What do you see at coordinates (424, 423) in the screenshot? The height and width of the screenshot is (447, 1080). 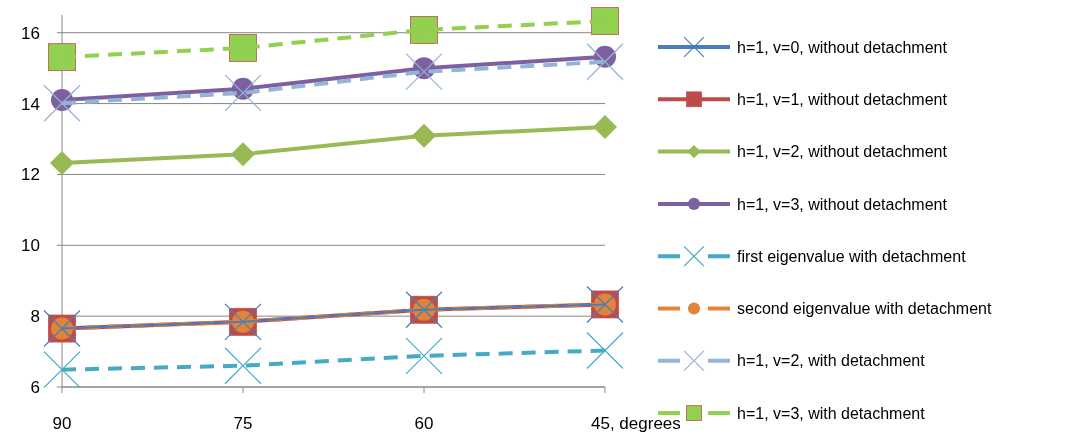 I see `x-tick-label: 60` at bounding box center [424, 423].